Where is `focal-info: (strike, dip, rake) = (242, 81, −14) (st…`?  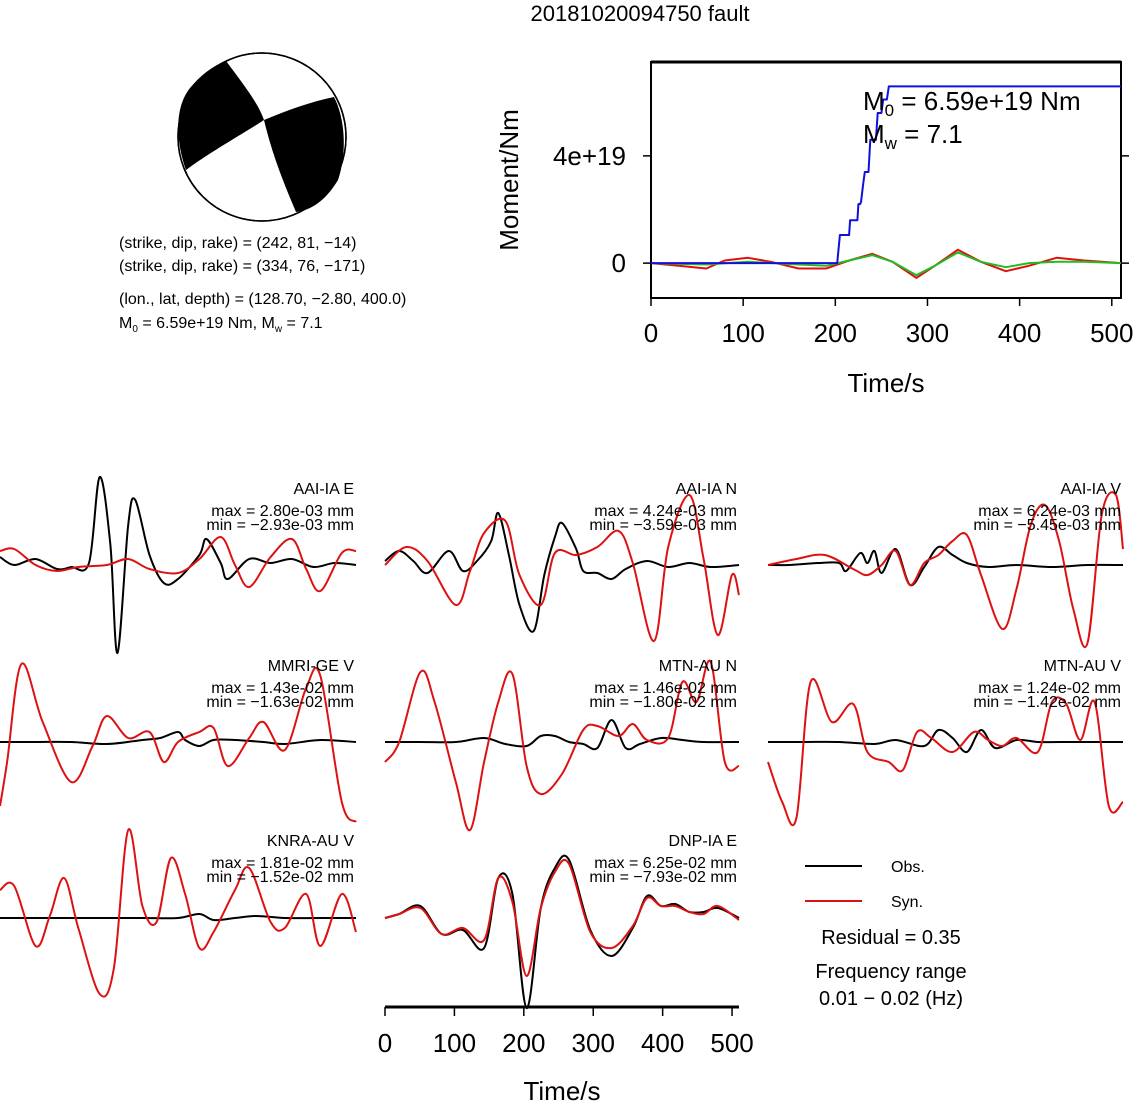
focal-info: (strike, dip, rake) = (242, 81, −14) (st… is located at coordinates (262, 285).